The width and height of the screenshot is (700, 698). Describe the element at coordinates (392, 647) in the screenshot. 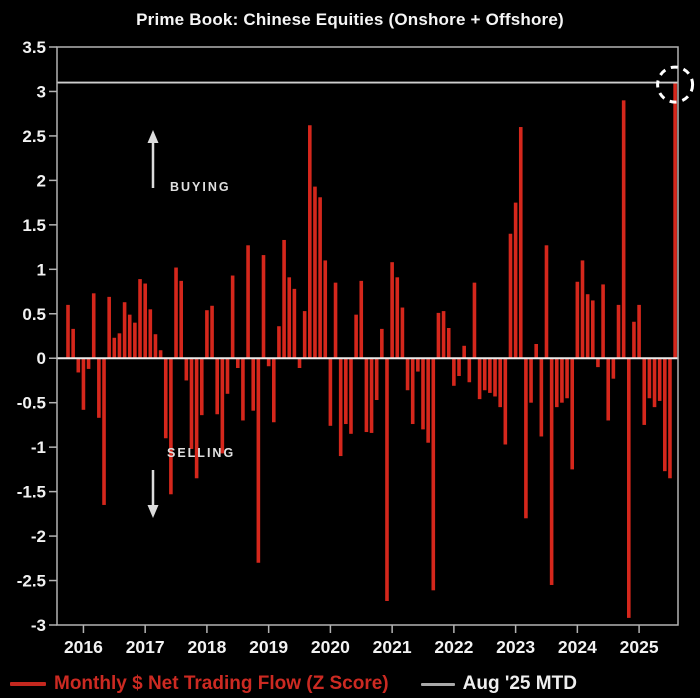

I see `x-axis-label: 2021` at that location.